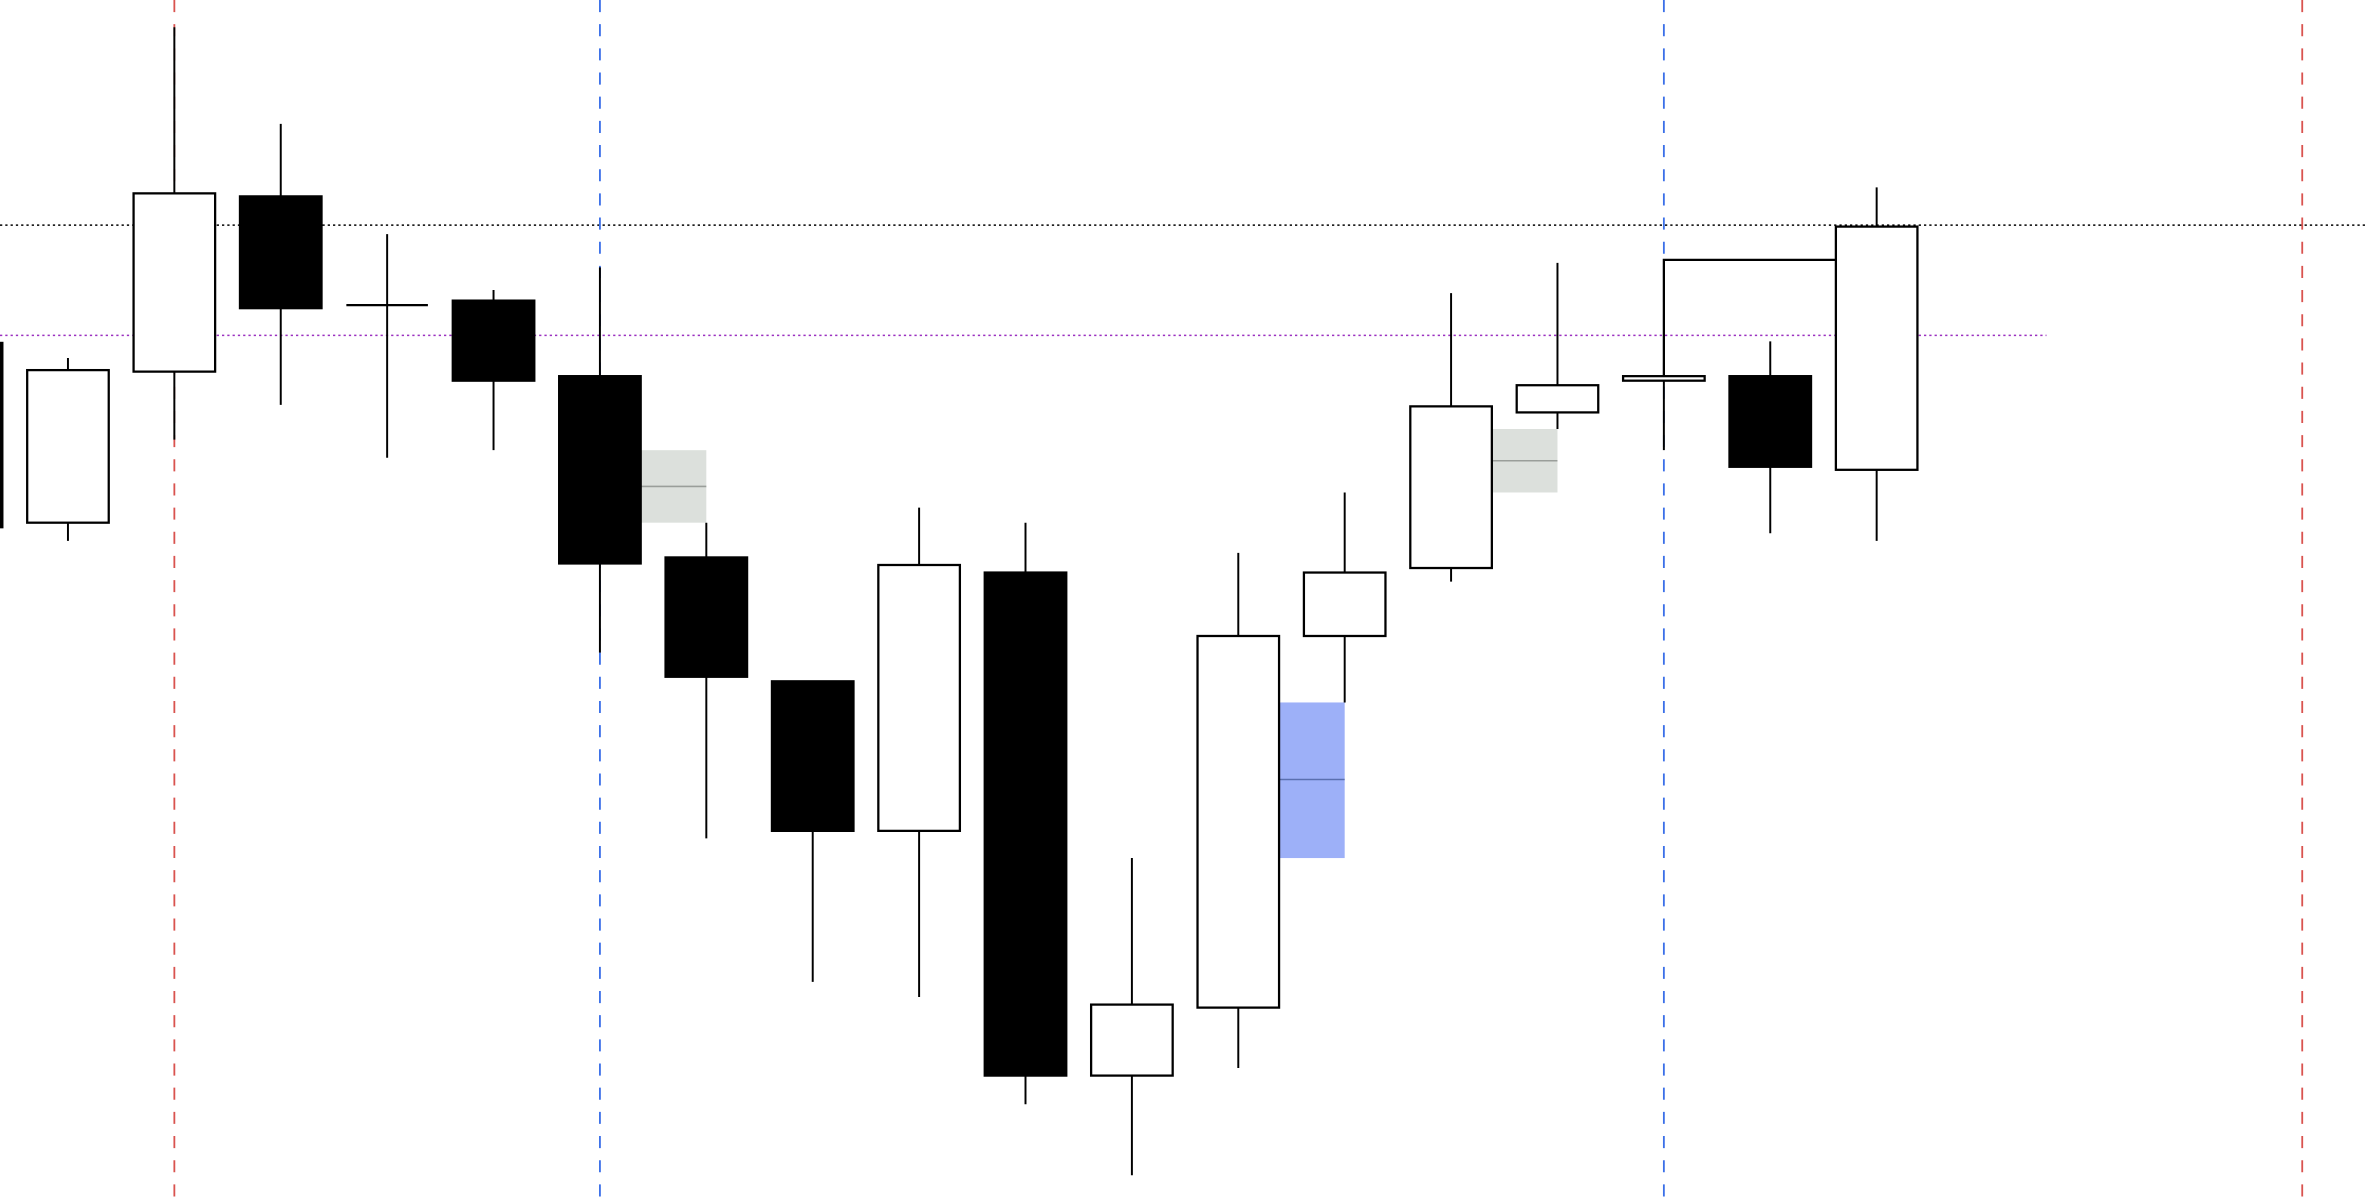  Describe the element at coordinates (1099, 644) in the screenshot. I see `zones-layer` at that location.